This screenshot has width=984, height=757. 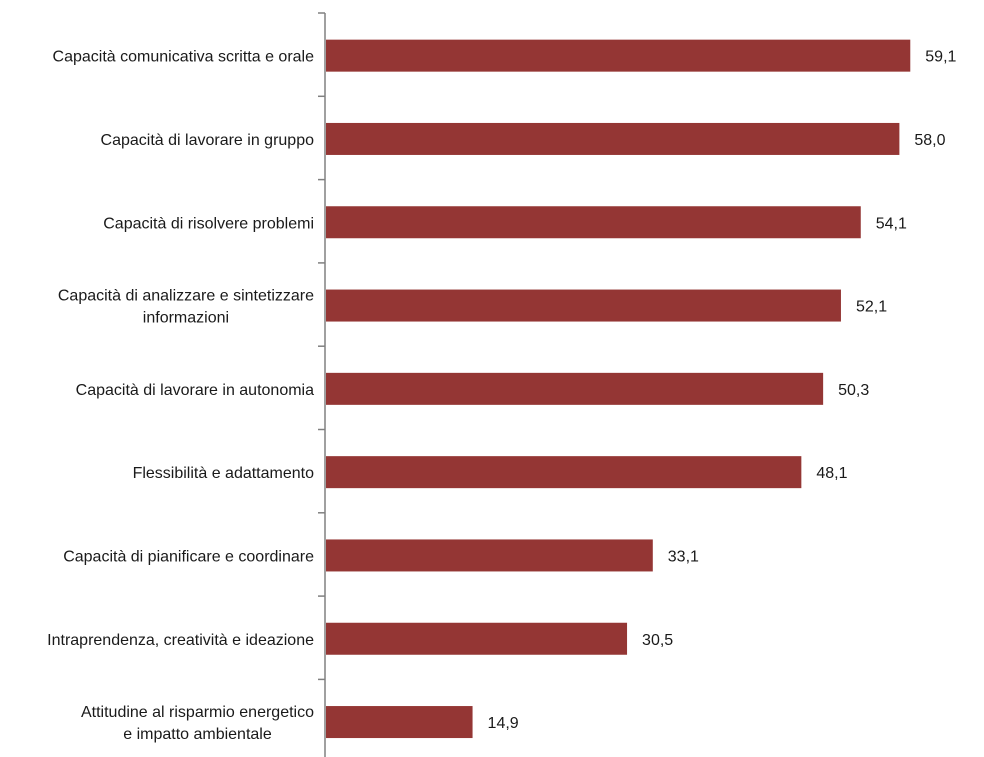 What do you see at coordinates (197, 734) in the screenshot?
I see `category-label-line: e impatto ambientale` at bounding box center [197, 734].